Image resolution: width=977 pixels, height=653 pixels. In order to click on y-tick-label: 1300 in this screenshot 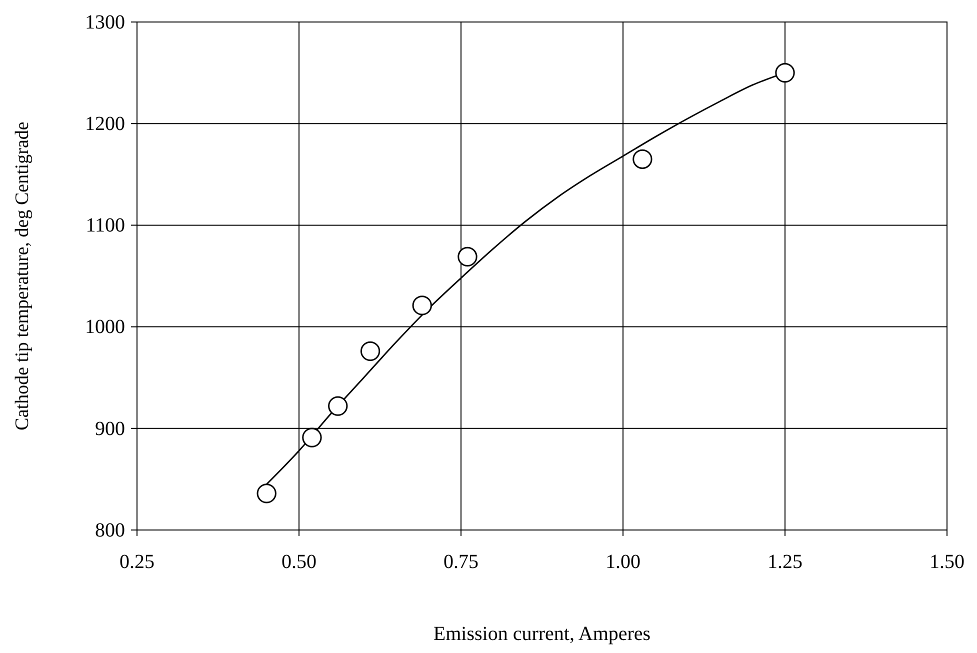, I will do `click(105, 22)`.